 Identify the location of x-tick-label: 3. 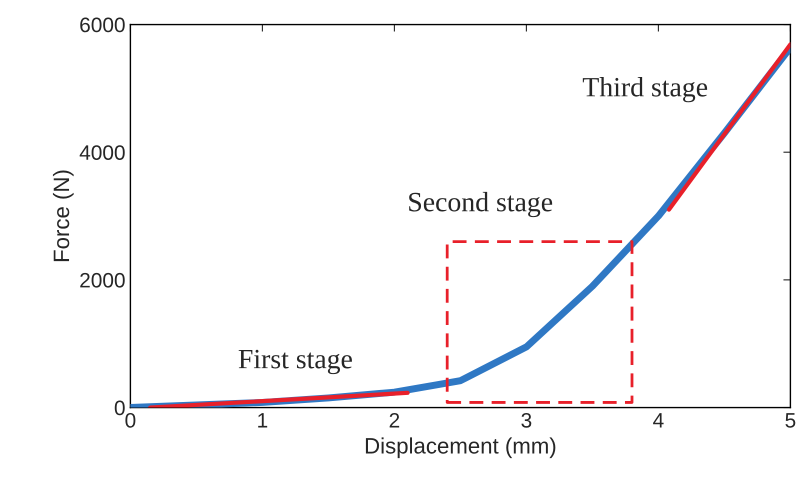
(526, 420).